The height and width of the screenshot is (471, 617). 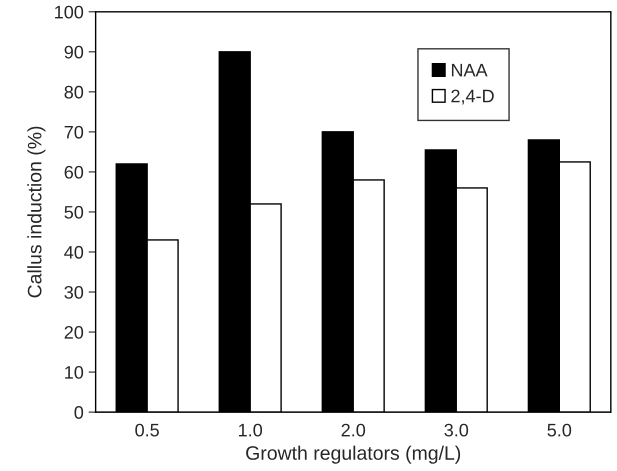 I want to click on legend-label: 2,4-D, so click(x=472, y=97).